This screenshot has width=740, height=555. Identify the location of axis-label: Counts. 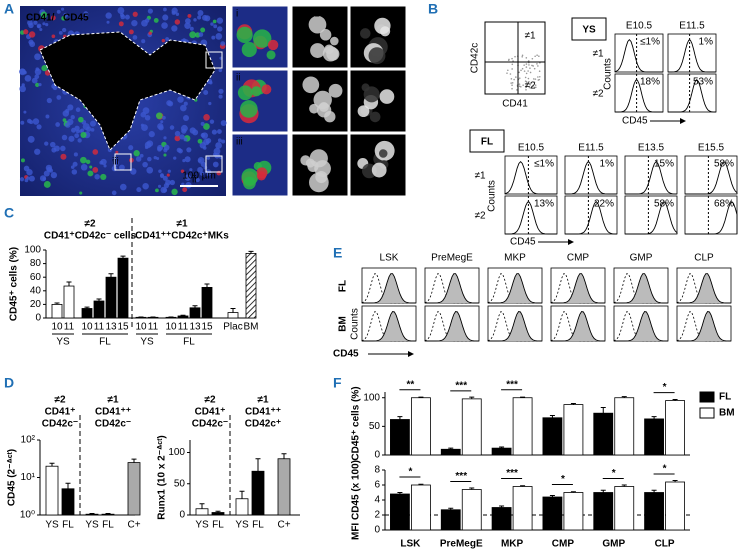
(492, 196).